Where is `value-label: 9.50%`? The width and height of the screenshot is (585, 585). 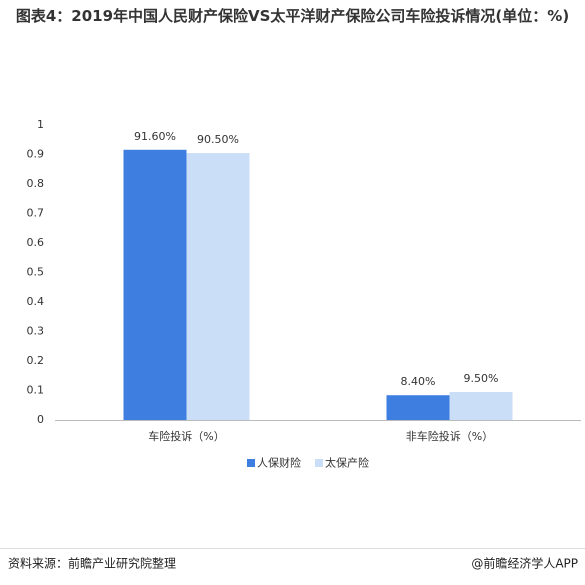 value-label: 9.50% is located at coordinates (481, 378).